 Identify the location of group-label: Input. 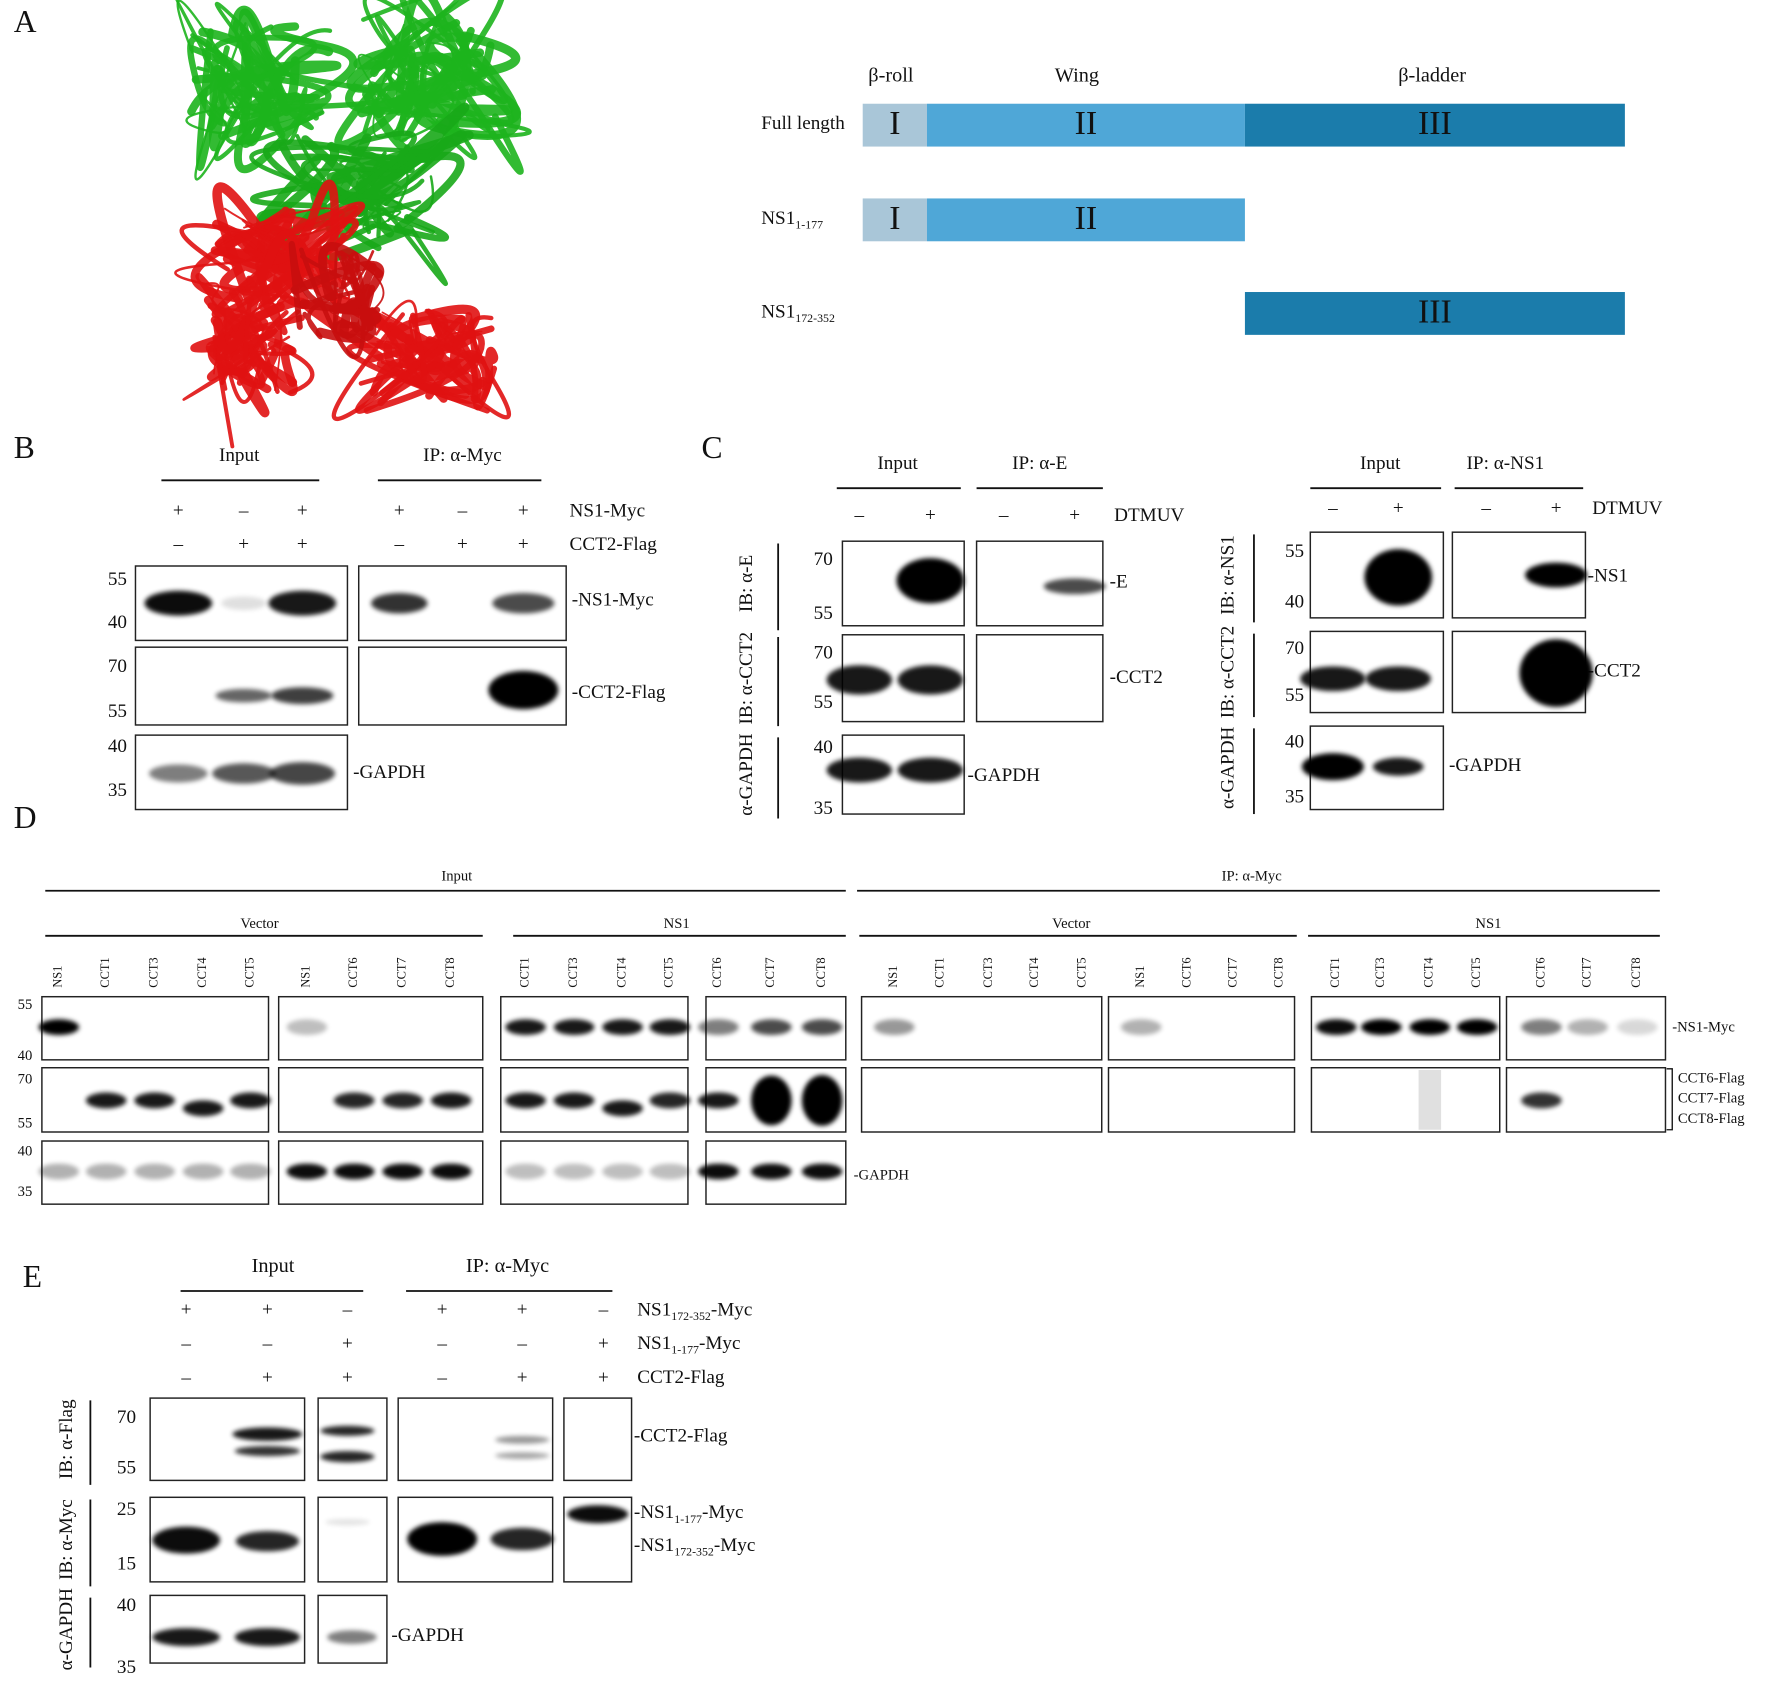
(1380, 463).